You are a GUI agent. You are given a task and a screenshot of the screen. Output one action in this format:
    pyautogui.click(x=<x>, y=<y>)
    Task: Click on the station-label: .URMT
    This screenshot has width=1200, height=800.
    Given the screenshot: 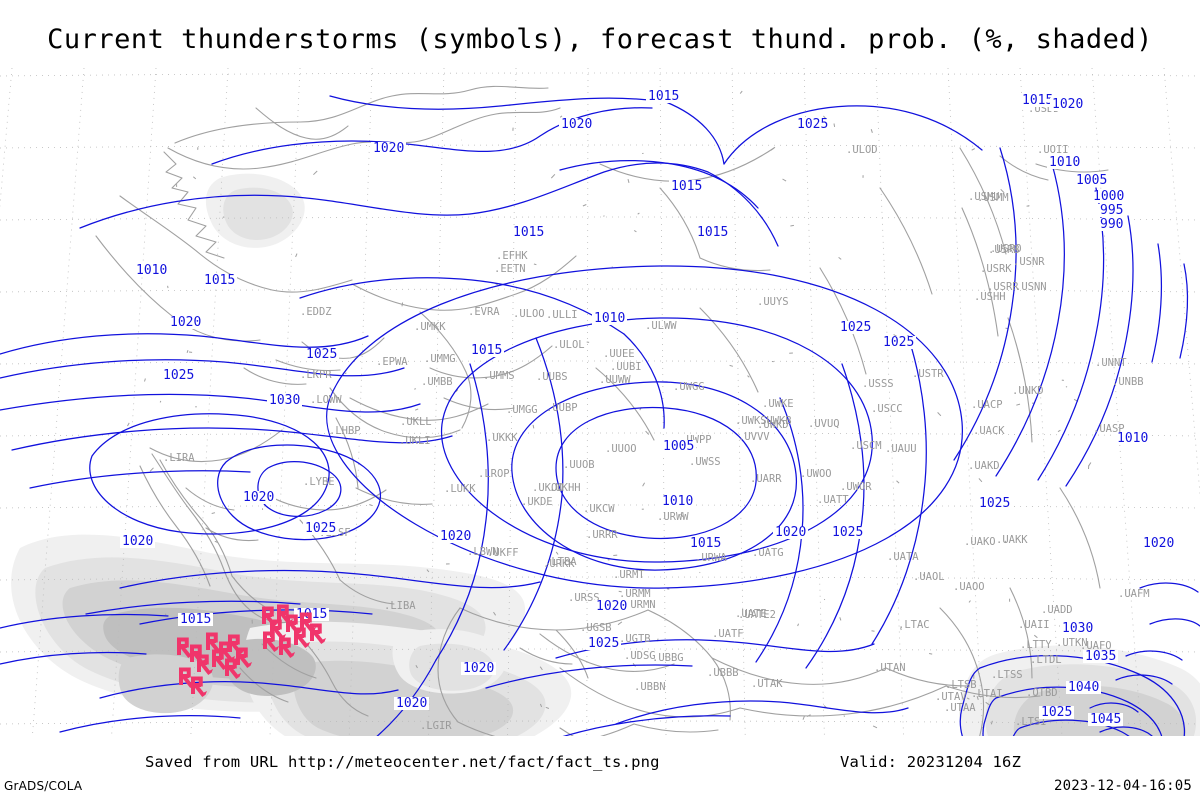 What is the action you would take?
    pyautogui.click(x=629, y=575)
    